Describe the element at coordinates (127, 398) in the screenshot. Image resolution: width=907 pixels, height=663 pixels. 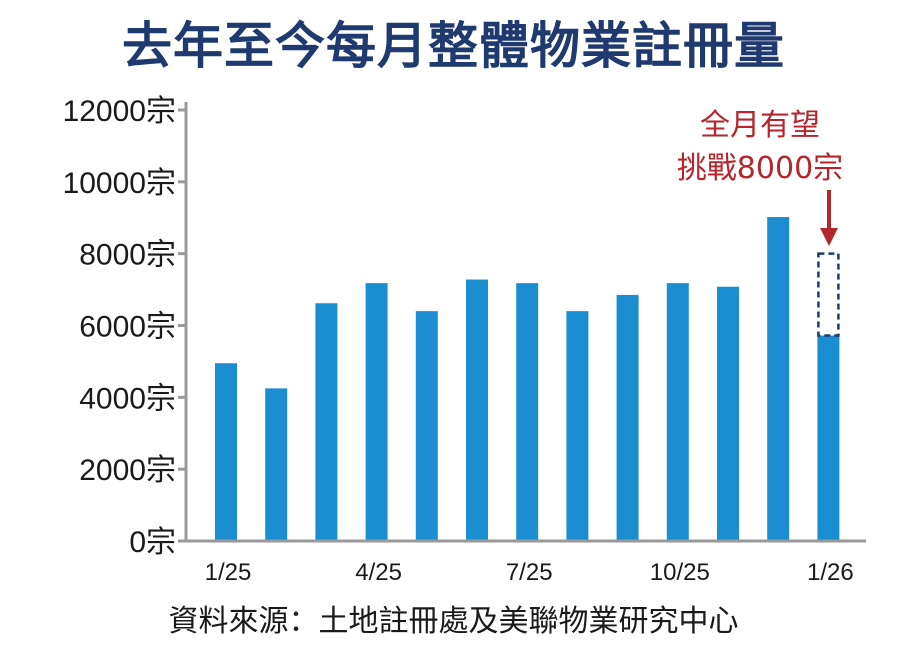
I see `y-tick-label: 4000宗` at that location.